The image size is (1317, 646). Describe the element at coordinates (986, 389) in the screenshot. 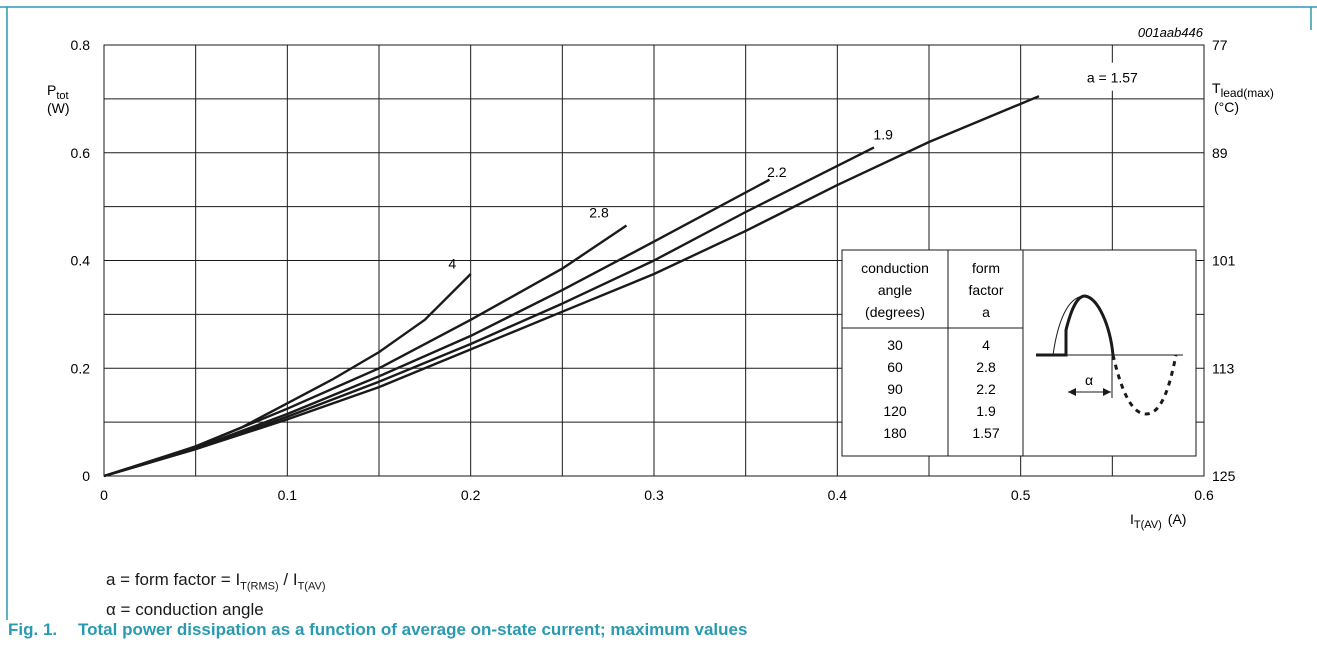

I see `inset-row-3-factor: 2.2` at that location.